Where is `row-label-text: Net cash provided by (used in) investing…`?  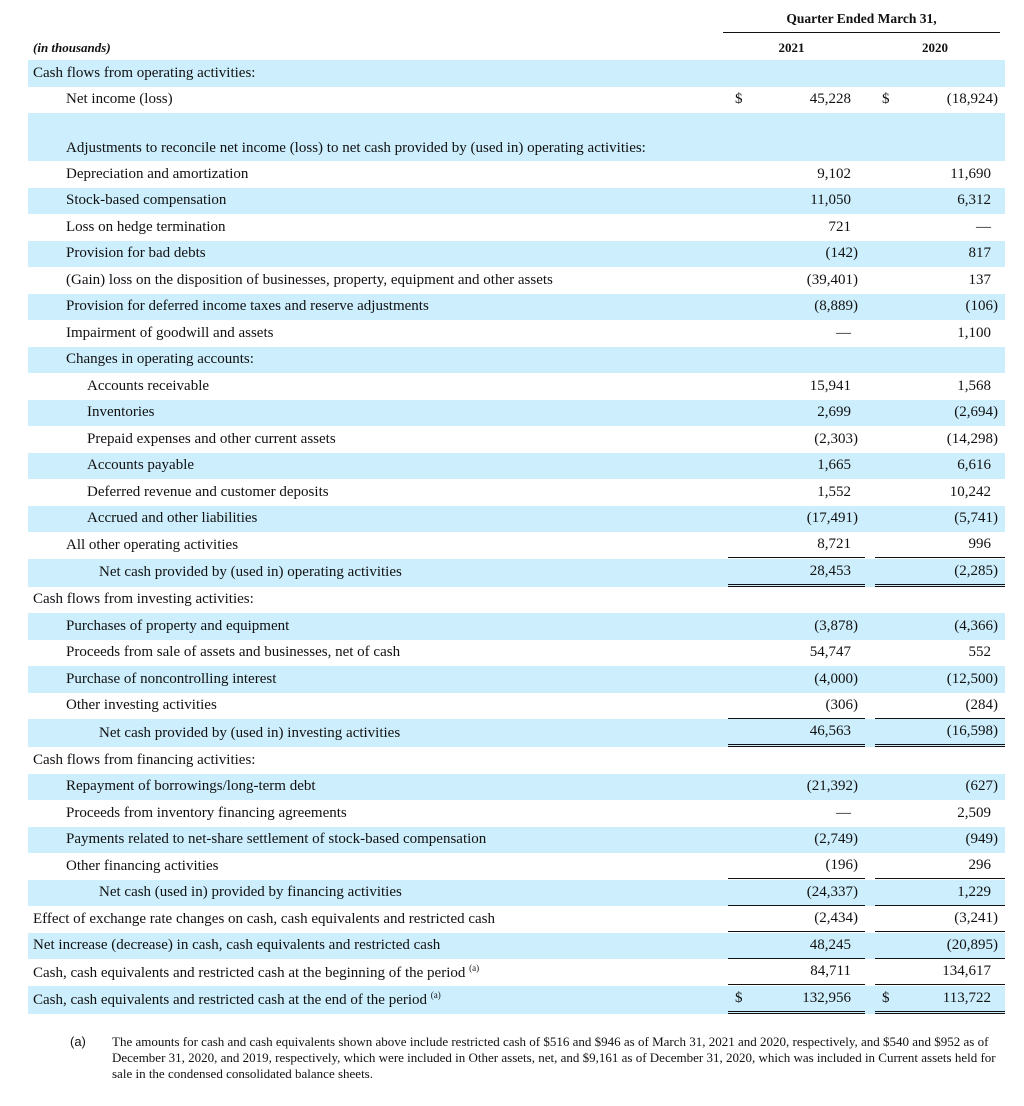 row-label-text: Net cash provided by (used in) investing… is located at coordinates (250, 732).